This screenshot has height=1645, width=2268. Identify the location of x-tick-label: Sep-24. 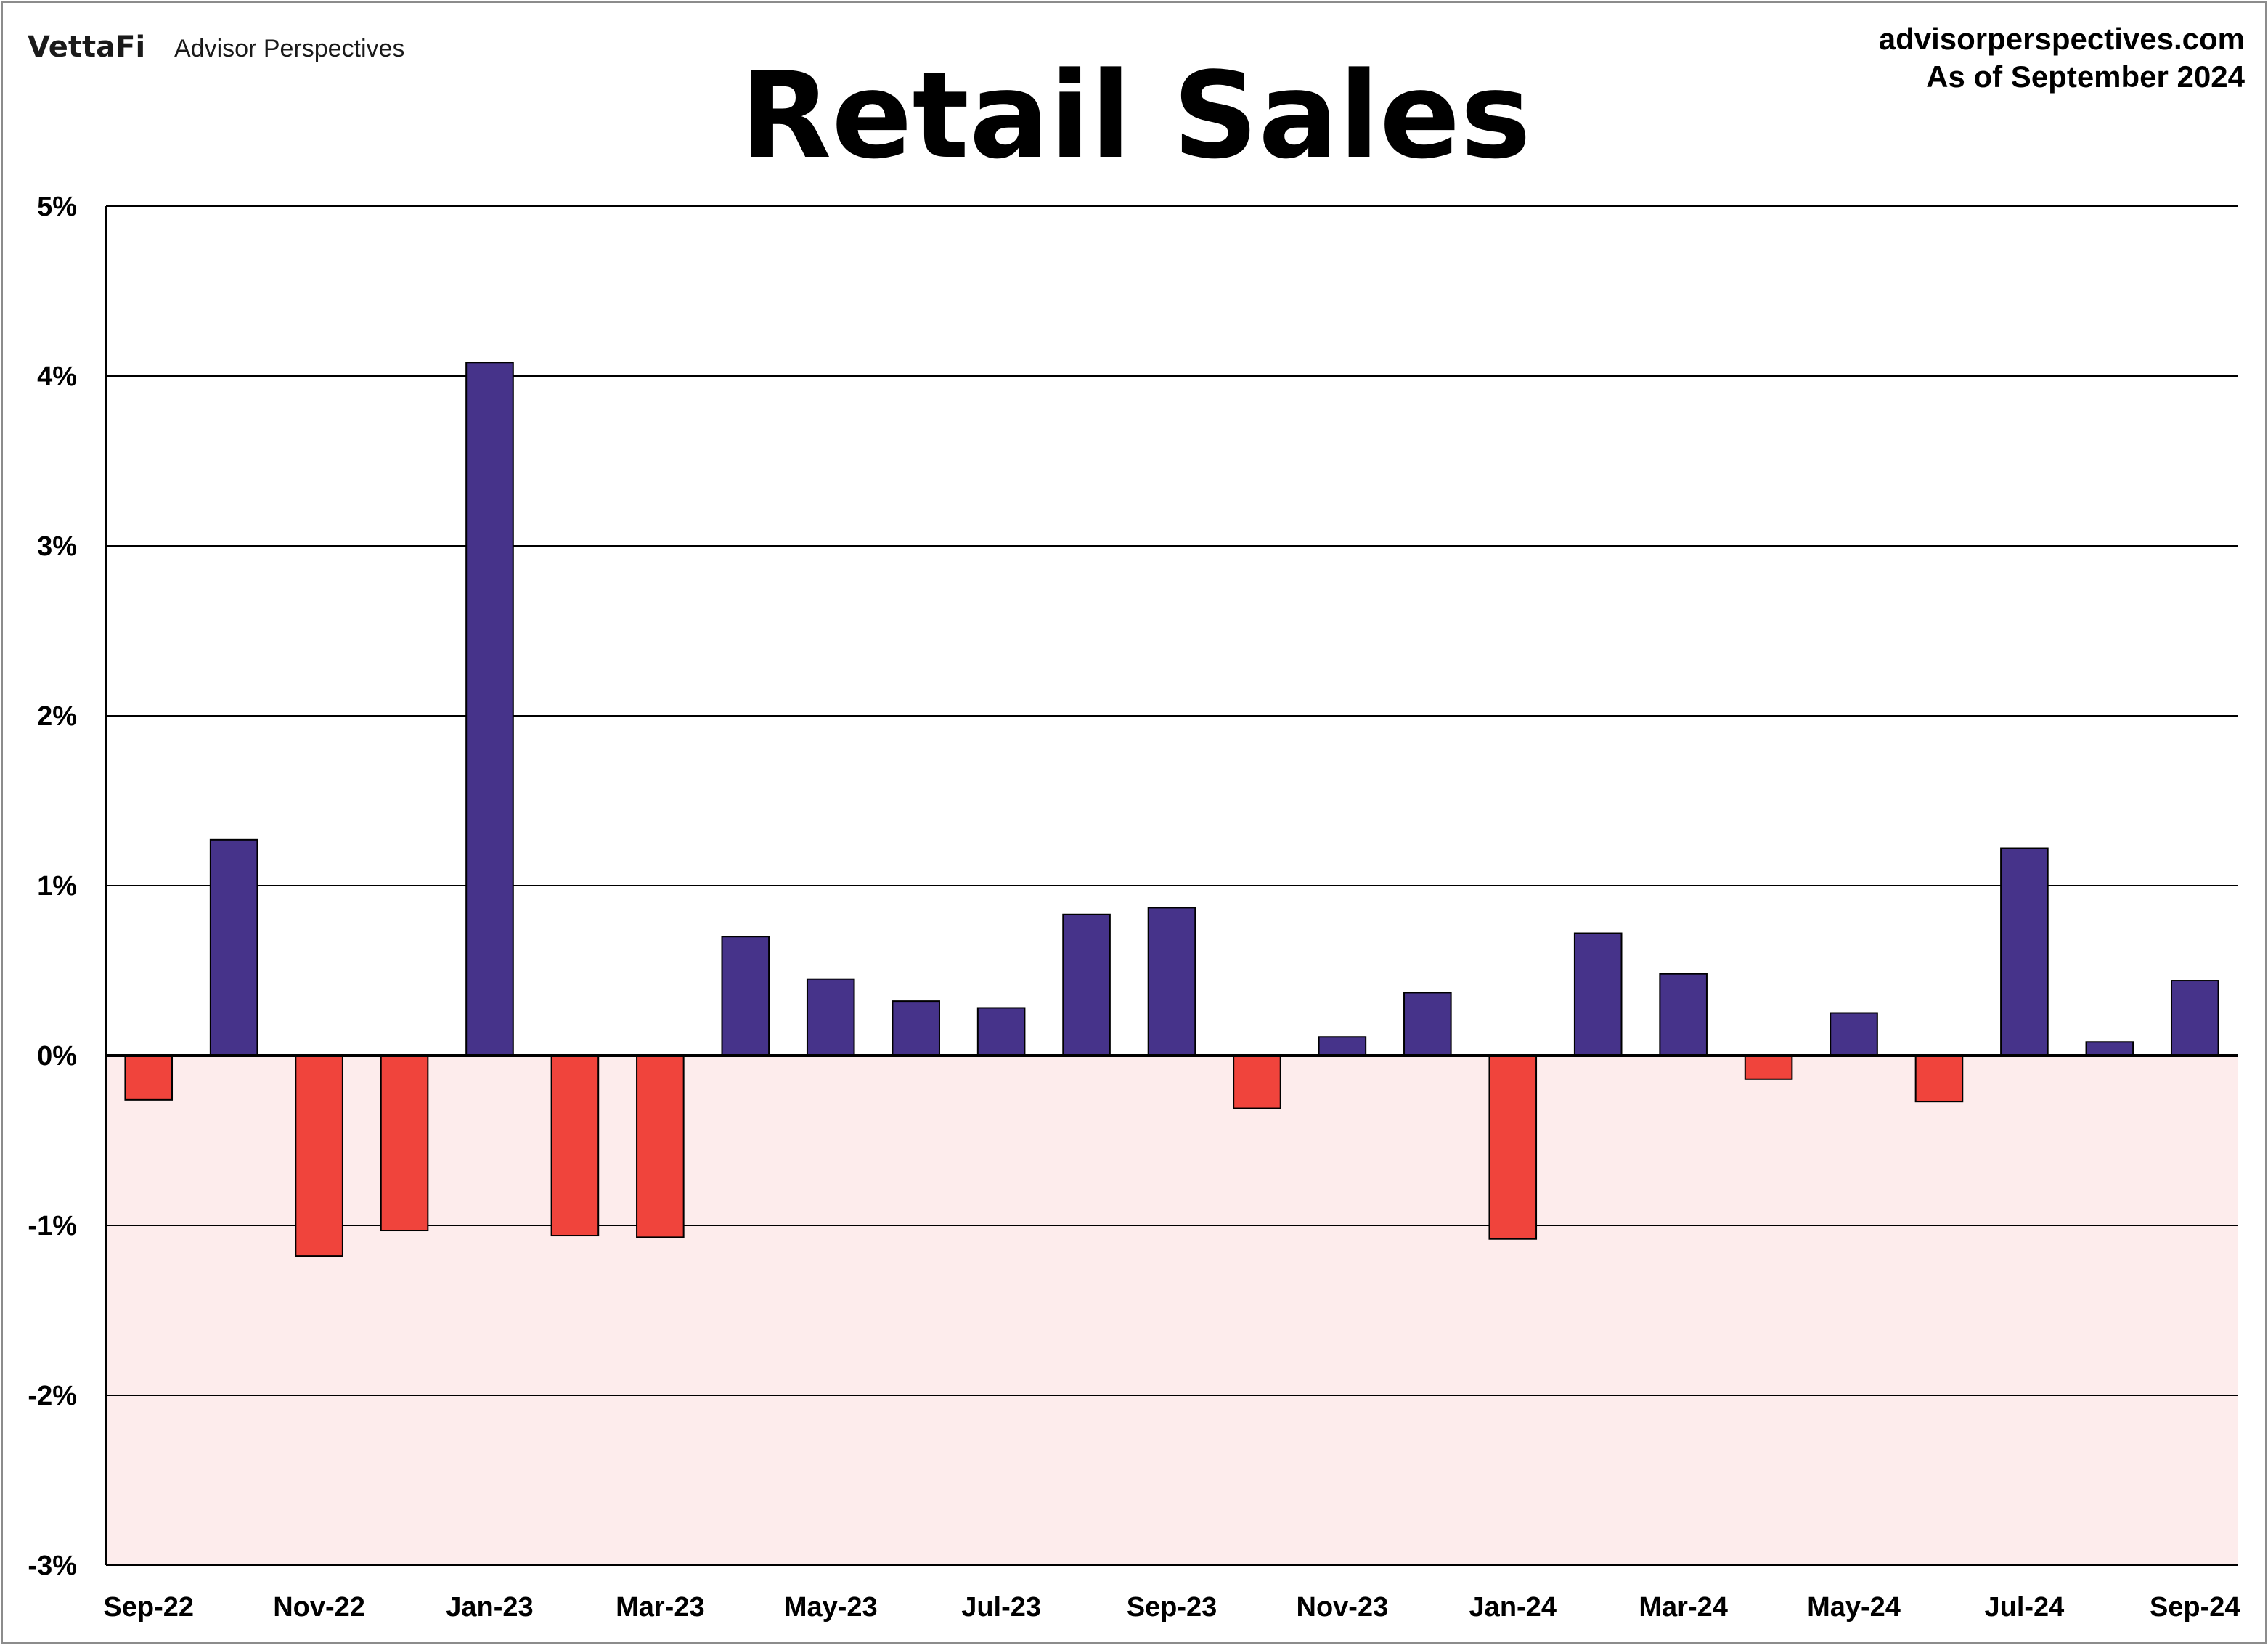
(2195, 1607).